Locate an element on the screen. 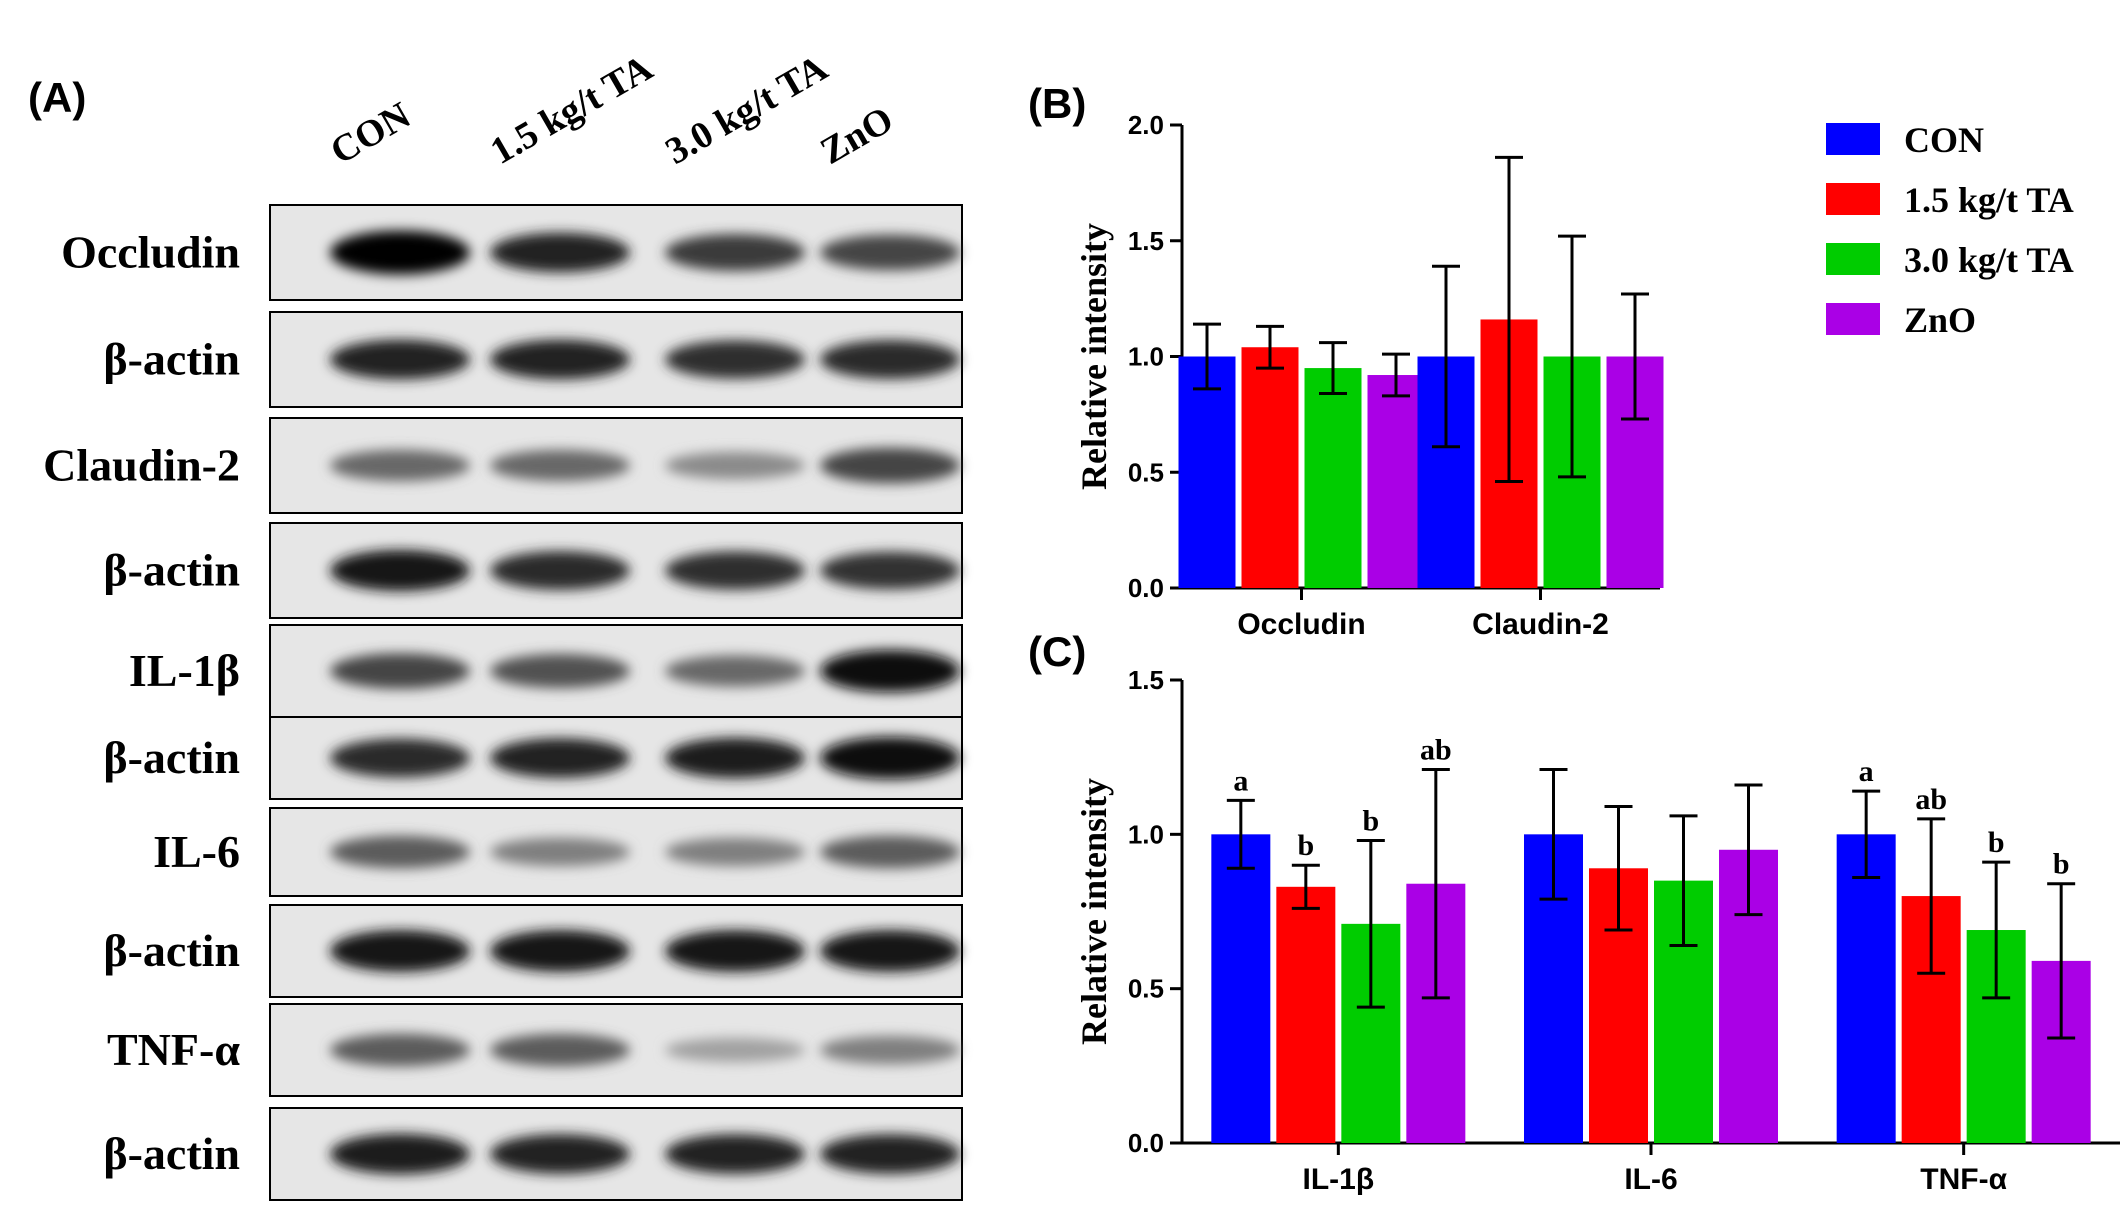 The image size is (2128, 1208). blot-row: IL-1β is located at coordinates (546, 671).